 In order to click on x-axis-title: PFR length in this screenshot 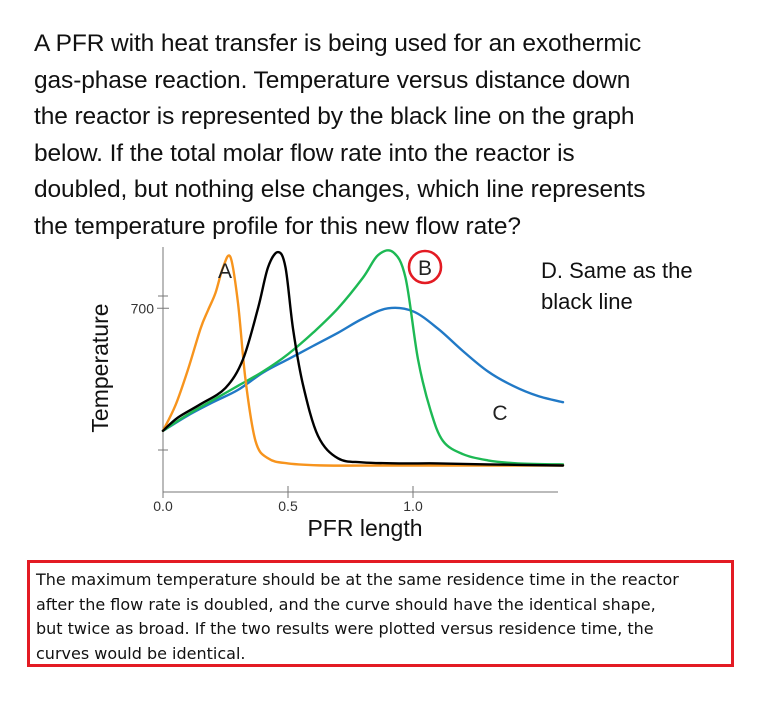, I will do `click(364, 528)`.